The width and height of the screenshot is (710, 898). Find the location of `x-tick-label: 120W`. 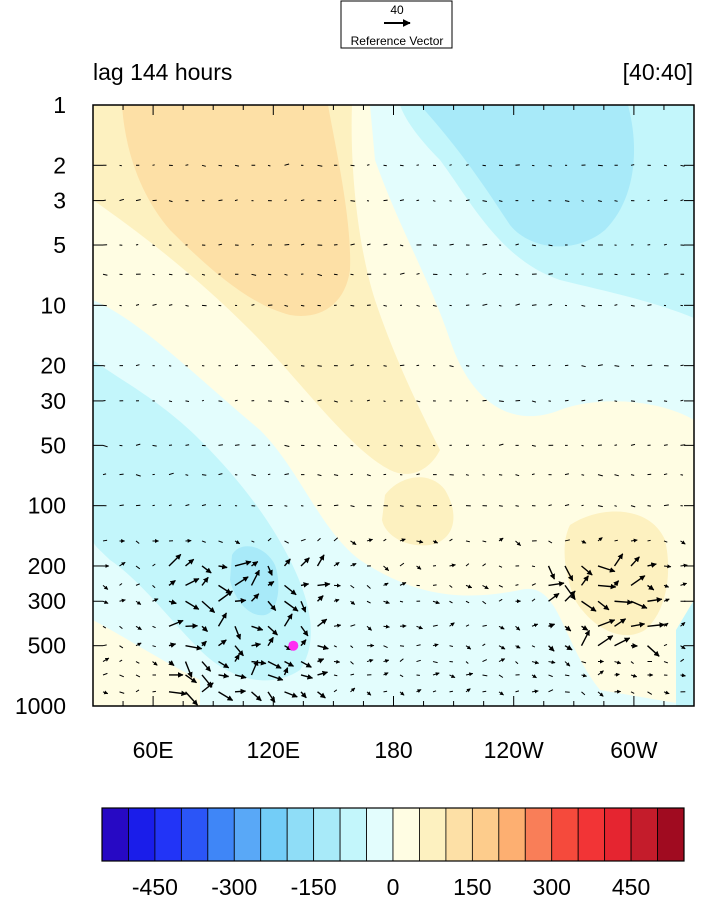

x-tick-label: 120W is located at coordinates (514, 750).